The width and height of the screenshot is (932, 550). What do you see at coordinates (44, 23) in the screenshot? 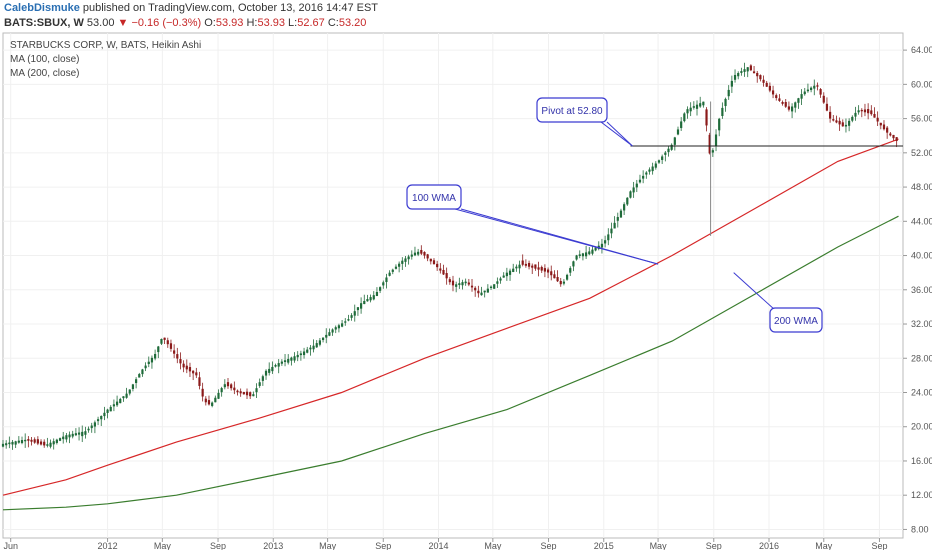
I see `symbol-label: BATS:SBUX, W` at bounding box center [44, 23].